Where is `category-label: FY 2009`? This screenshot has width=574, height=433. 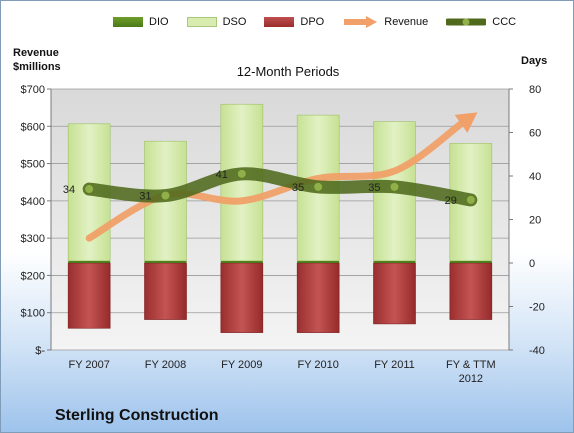 category-label: FY 2009 is located at coordinates (241, 365).